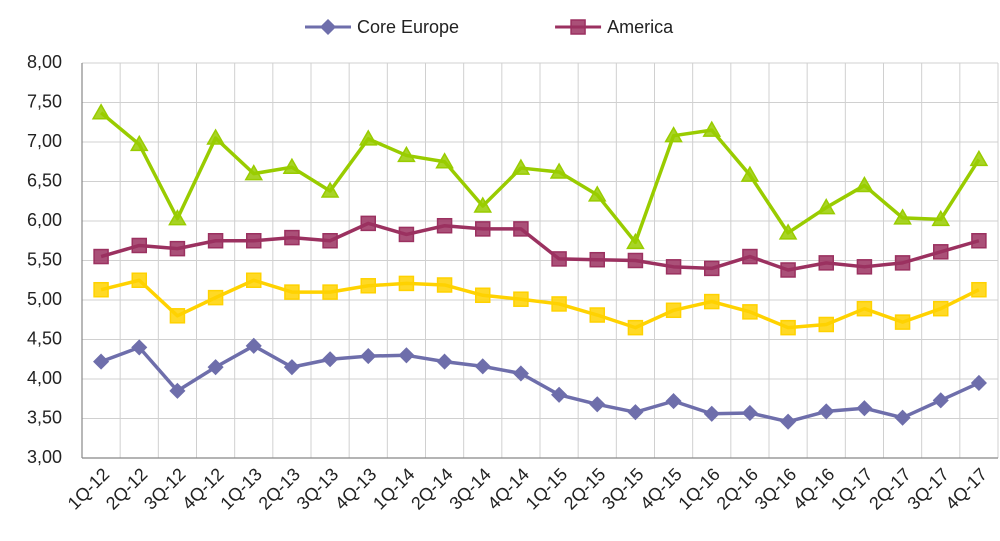 This screenshot has width=1000, height=541. What do you see at coordinates (470, 489) in the screenshot?
I see `x-tick-label: 3Q-14` at bounding box center [470, 489].